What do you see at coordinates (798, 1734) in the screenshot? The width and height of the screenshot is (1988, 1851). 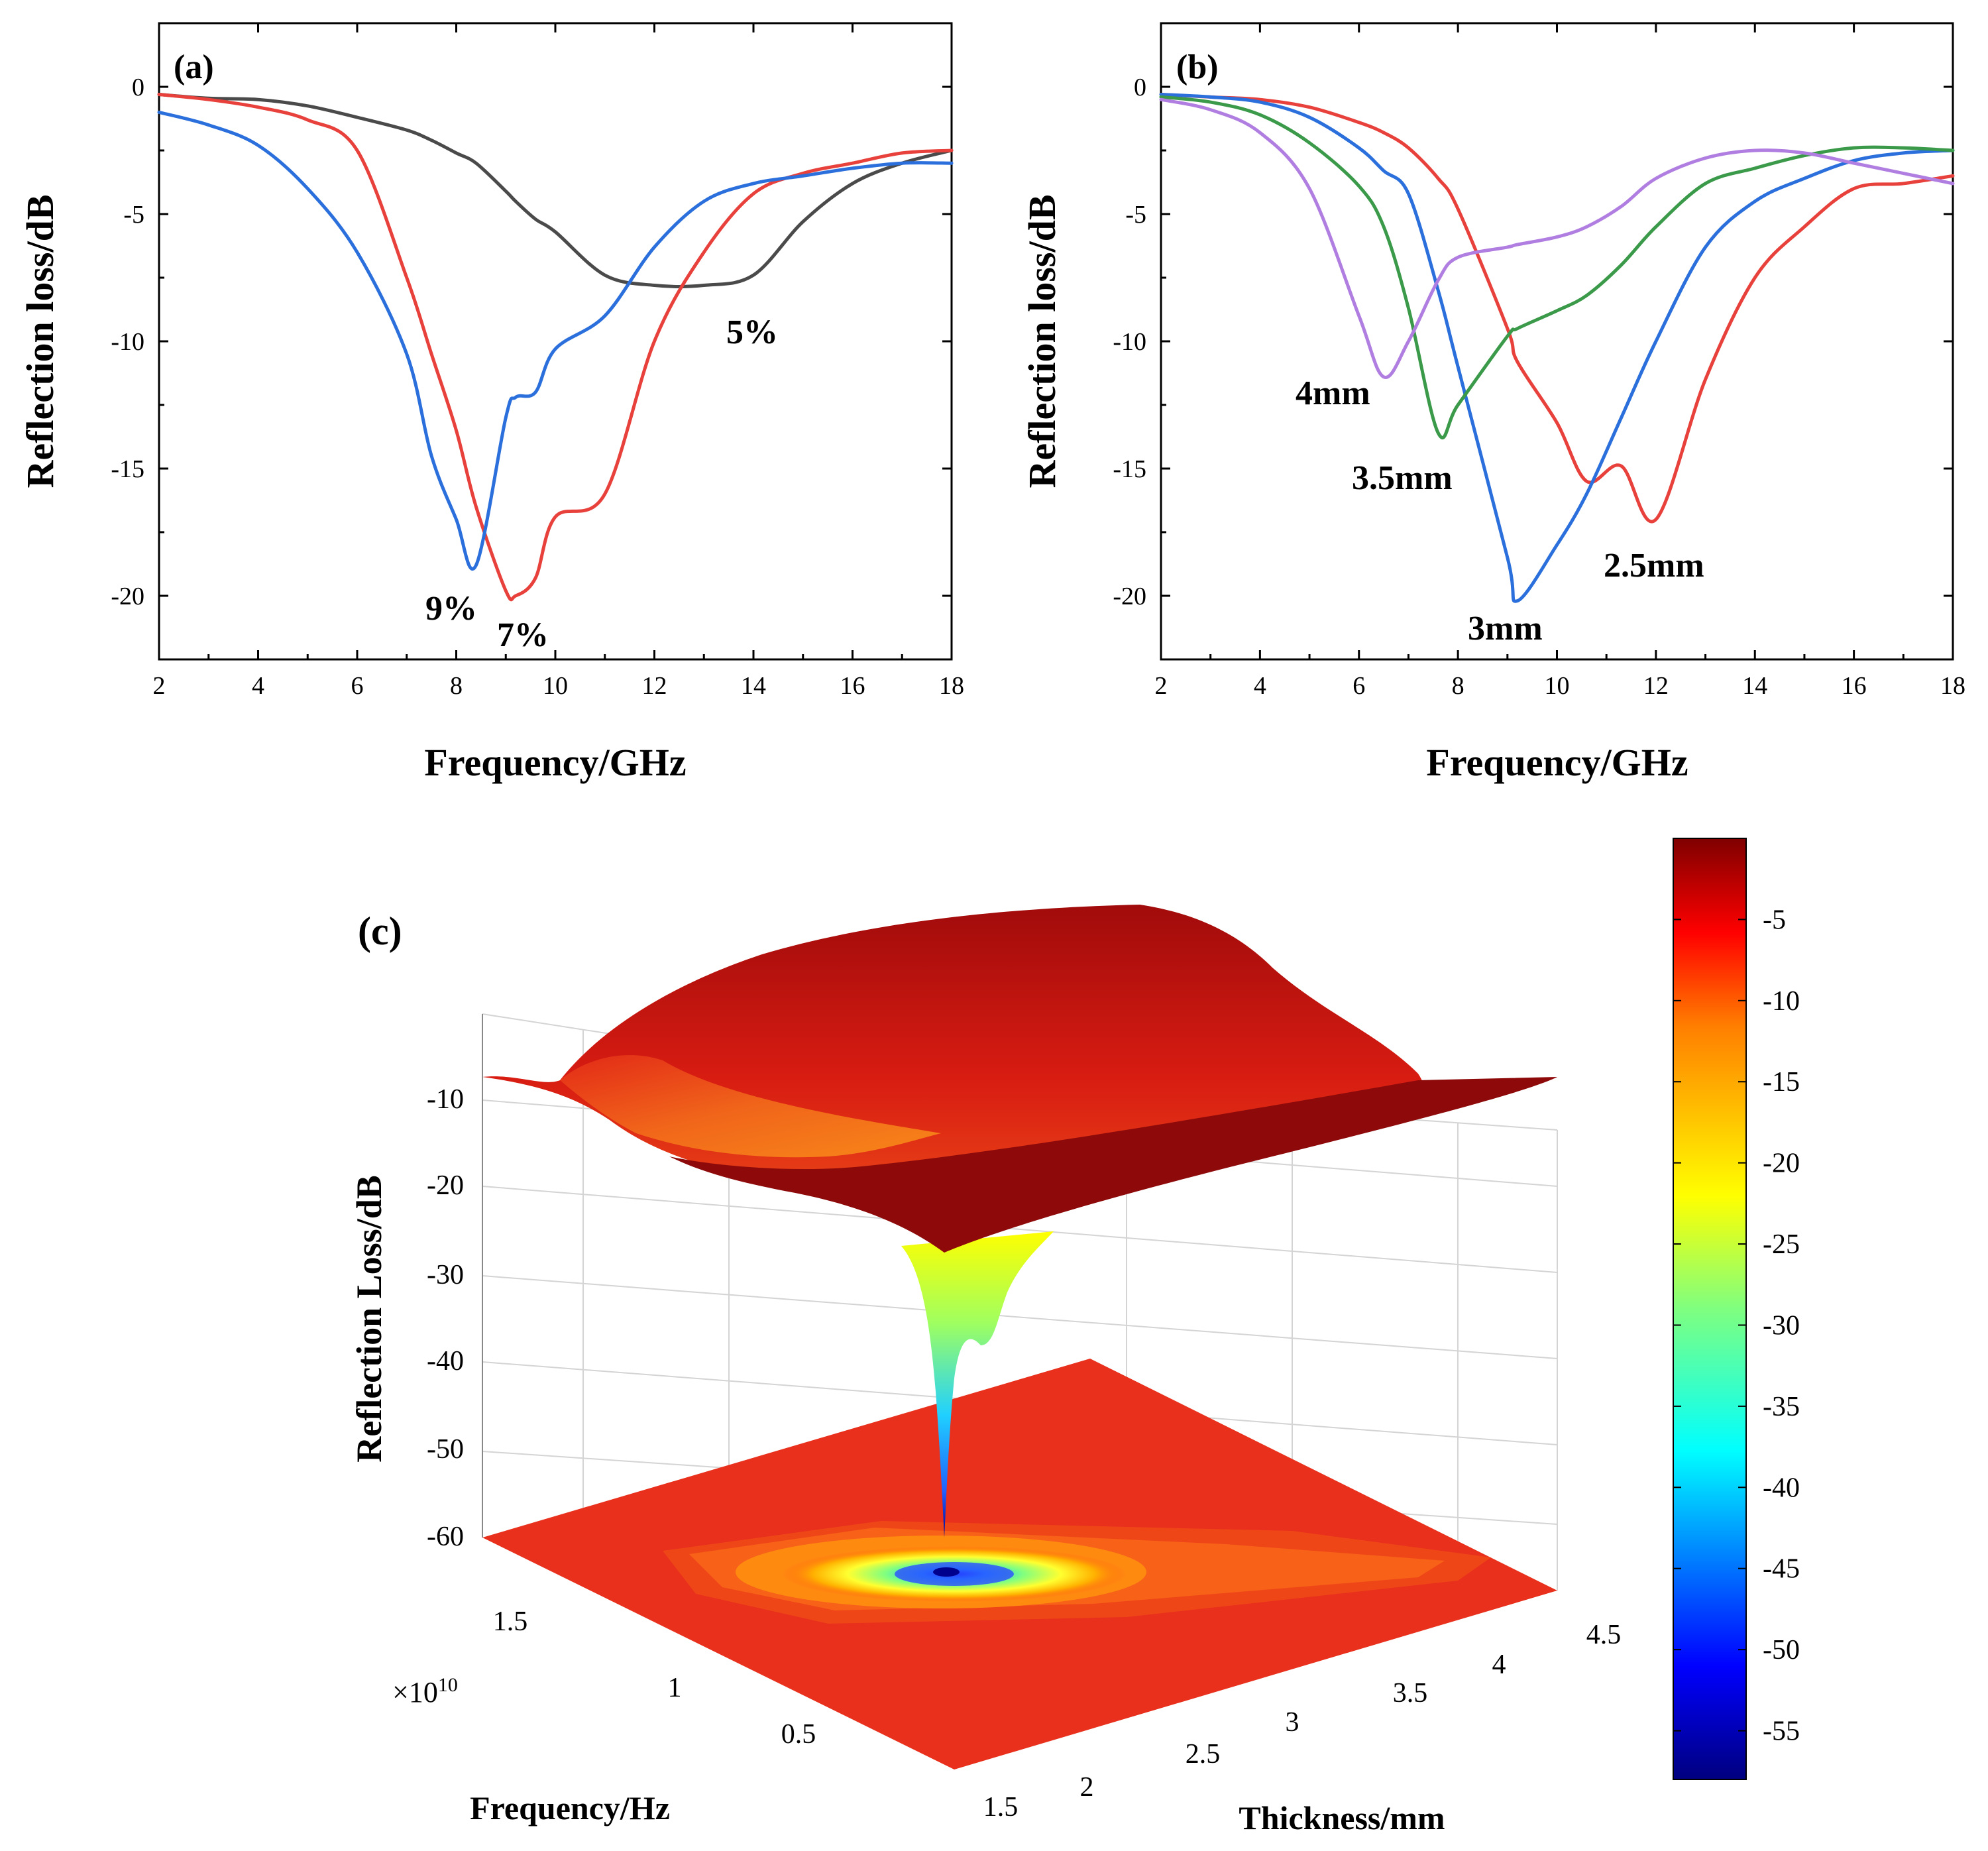 I see `y-tick-label: 0.5` at bounding box center [798, 1734].